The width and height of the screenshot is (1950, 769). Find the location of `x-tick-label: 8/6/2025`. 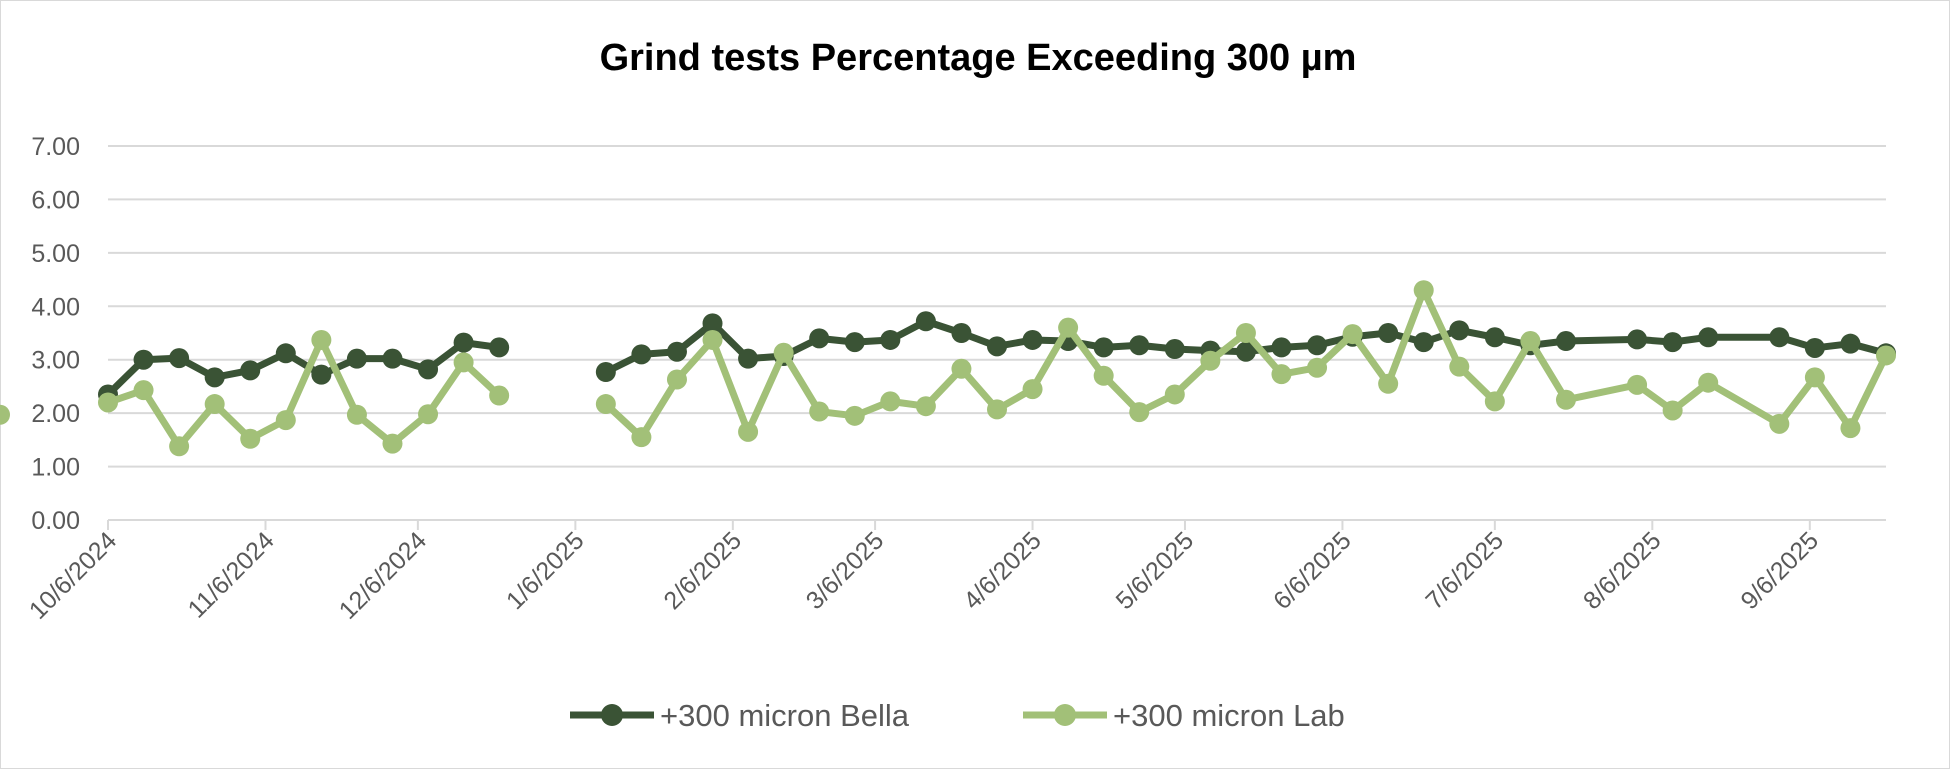

x-tick-label: 8/6/2025 is located at coordinates (1622, 570).